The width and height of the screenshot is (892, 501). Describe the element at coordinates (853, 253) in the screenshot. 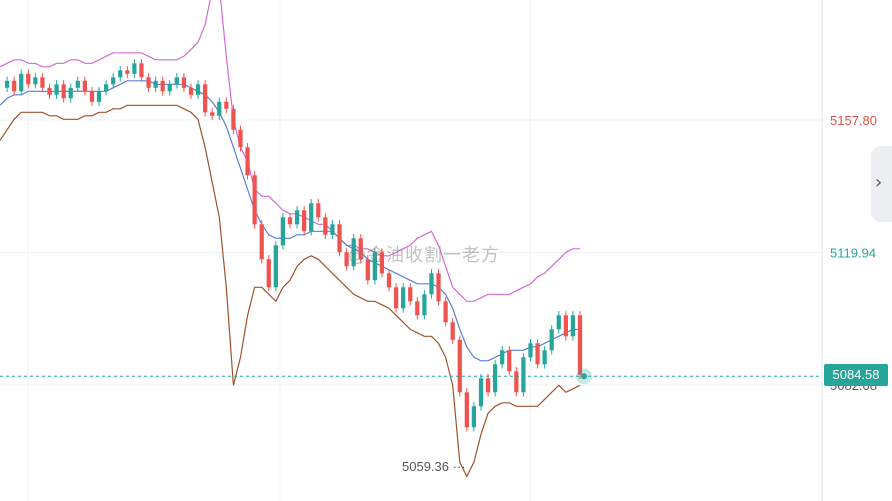

I see `y-tick-label-1: 5119.94` at that location.